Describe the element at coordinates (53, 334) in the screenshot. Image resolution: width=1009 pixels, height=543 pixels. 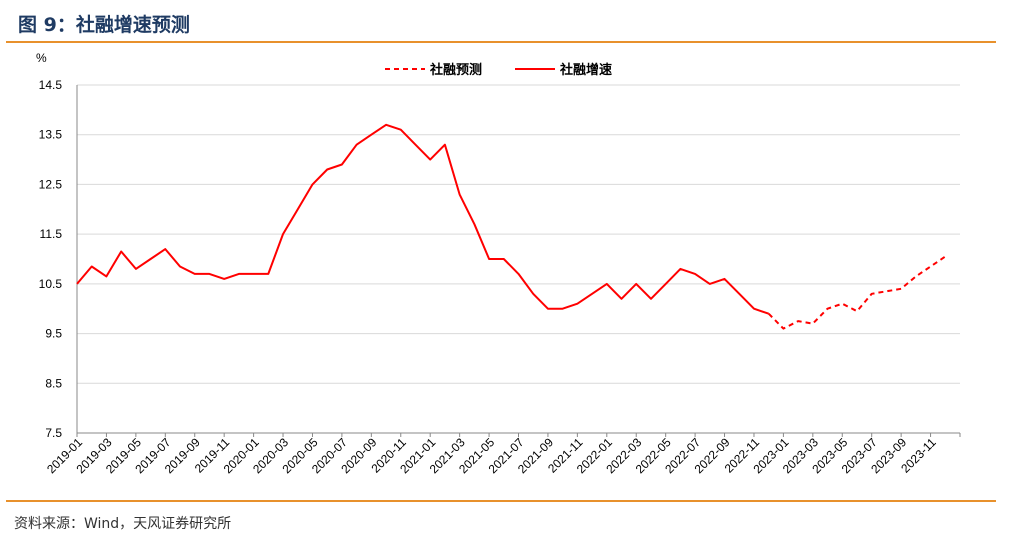
I see `y-tick-label: 9.5` at that location.